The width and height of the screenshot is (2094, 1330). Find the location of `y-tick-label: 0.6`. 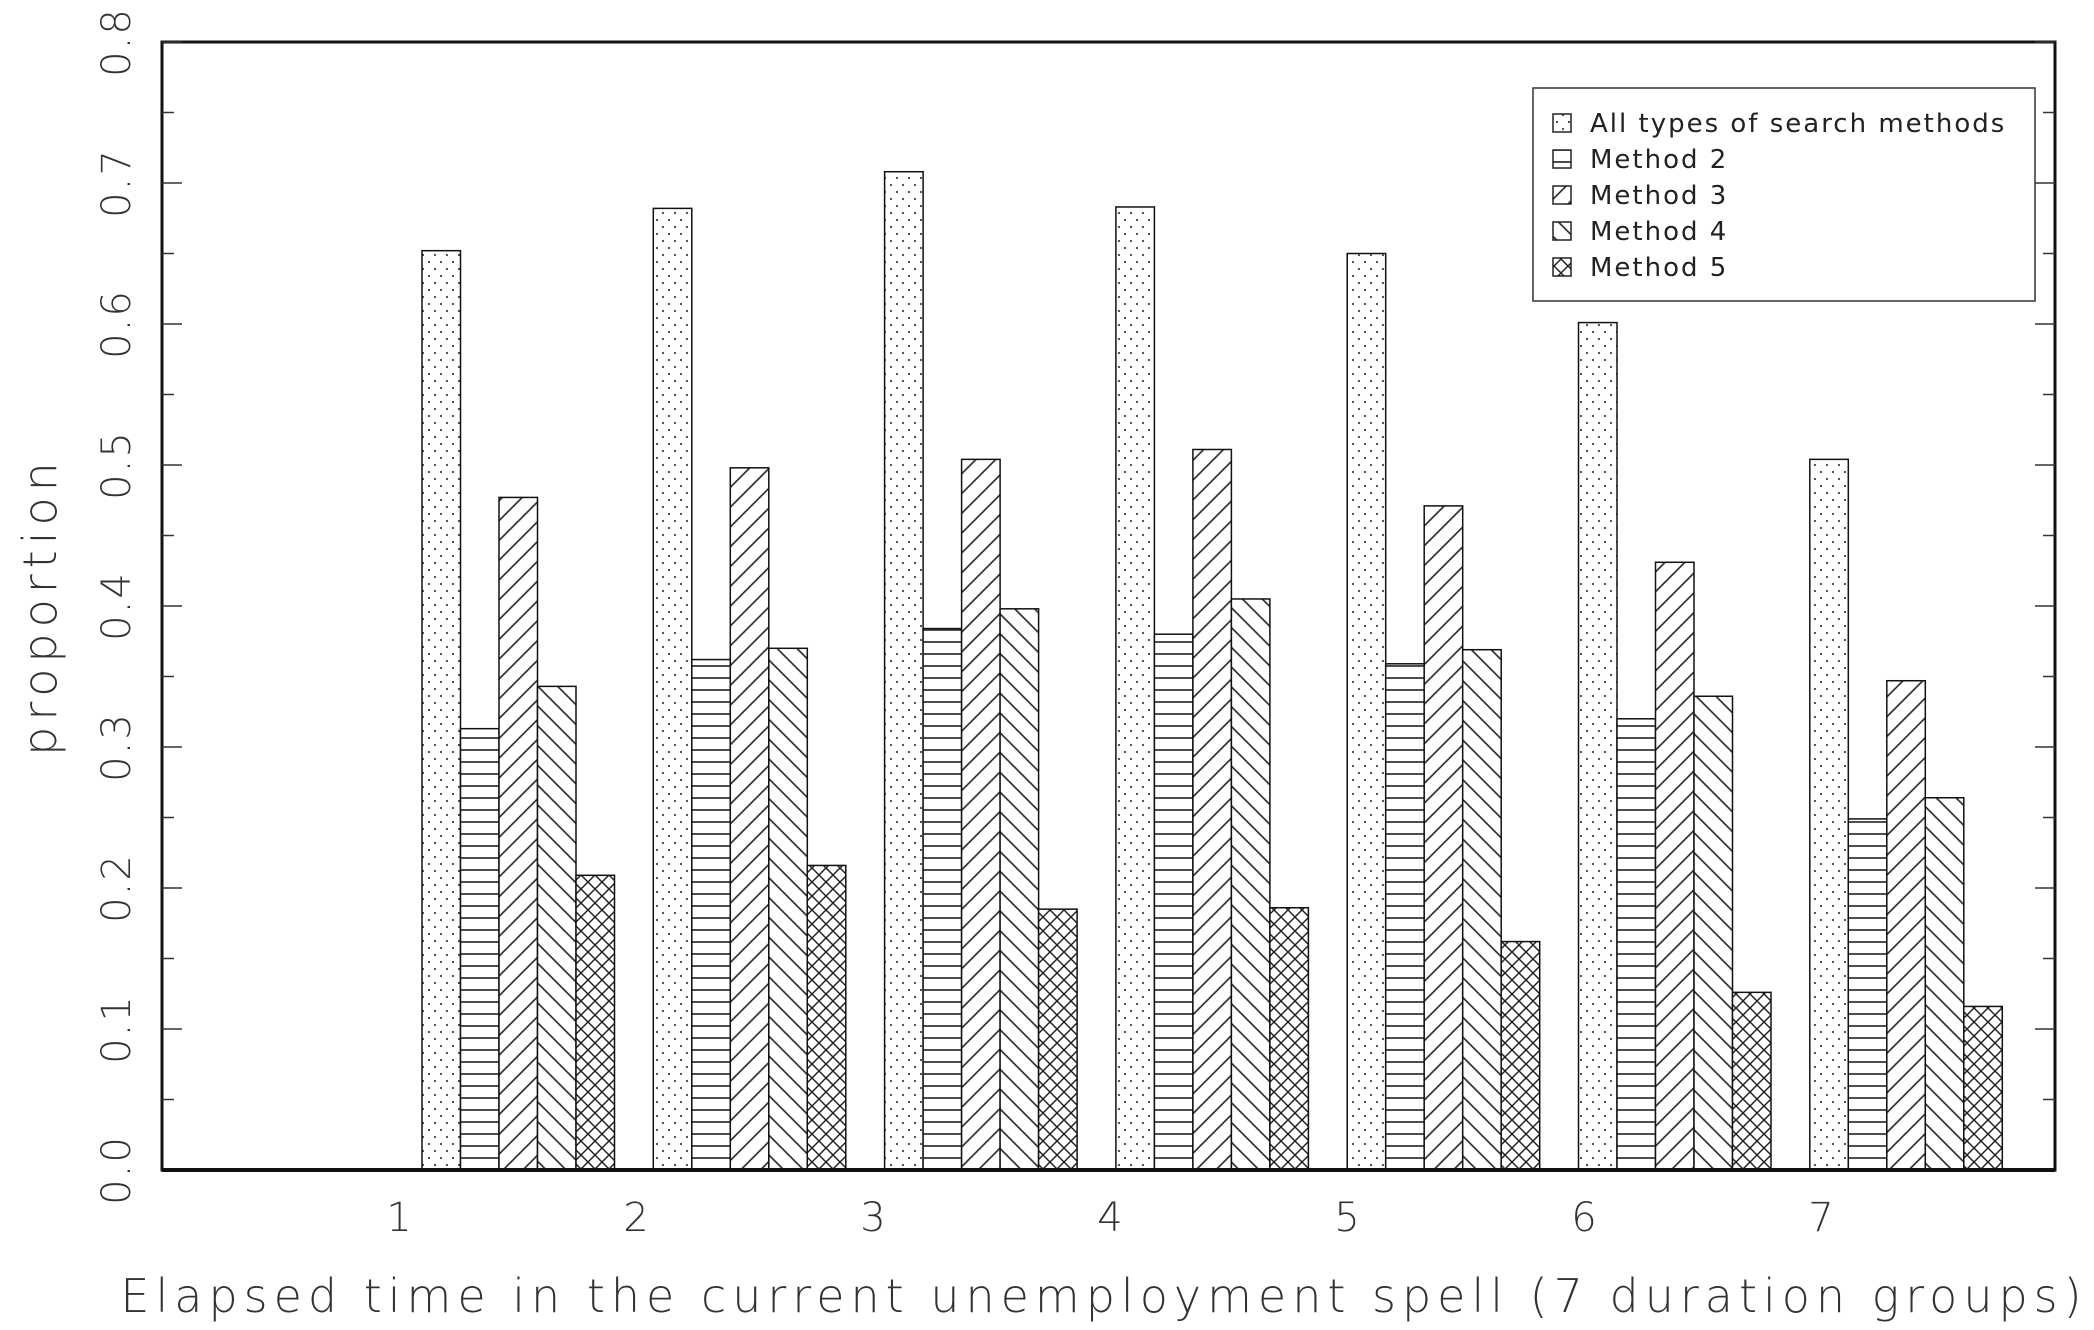

y-tick-label: 0.6 is located at coordinates (117, 324).